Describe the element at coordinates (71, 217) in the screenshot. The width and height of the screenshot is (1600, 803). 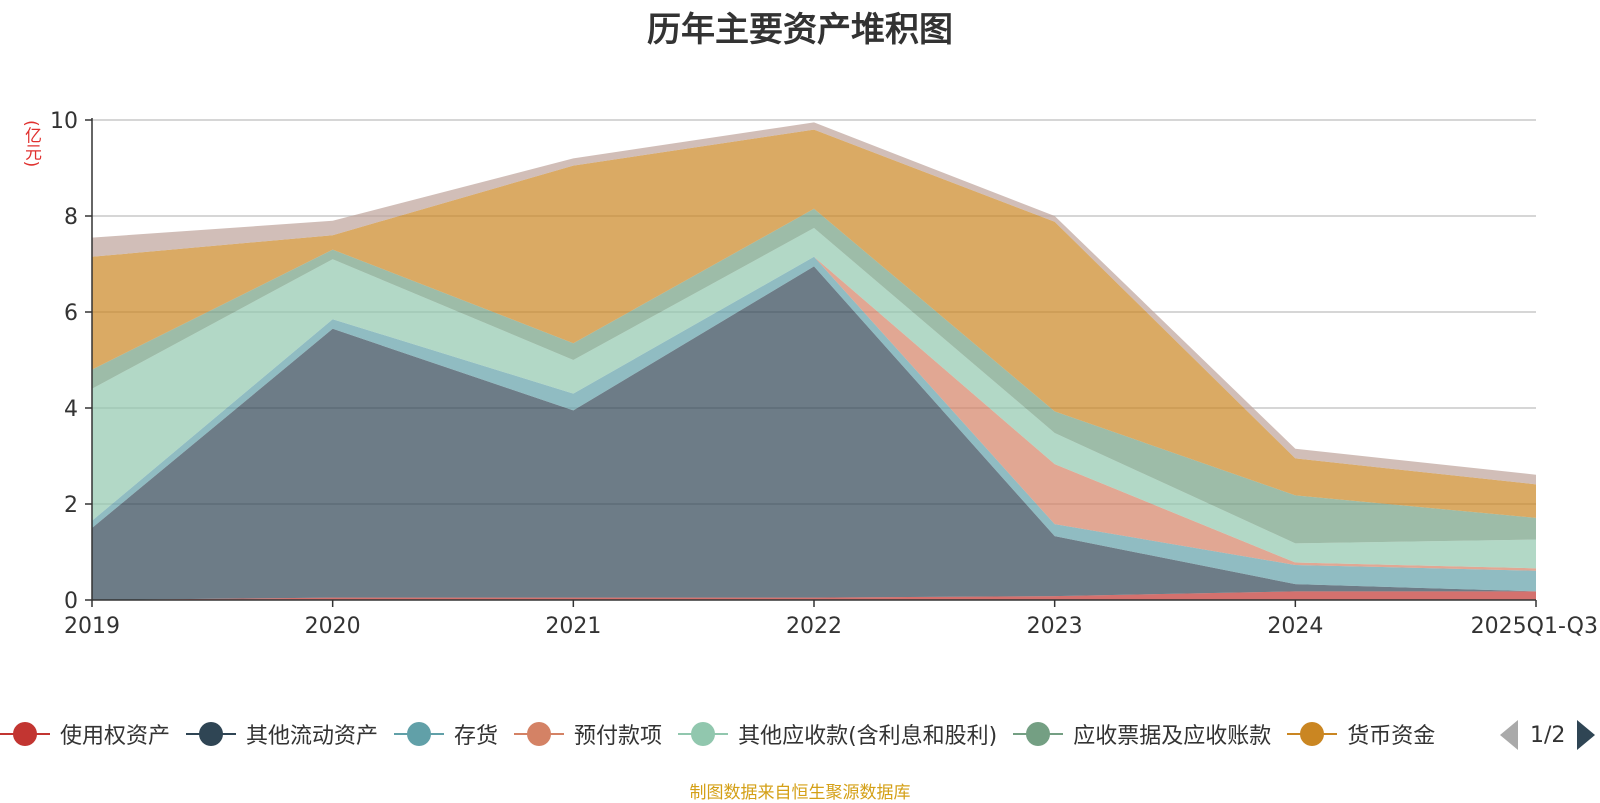
I see `y-tick-label: 8` at that location.